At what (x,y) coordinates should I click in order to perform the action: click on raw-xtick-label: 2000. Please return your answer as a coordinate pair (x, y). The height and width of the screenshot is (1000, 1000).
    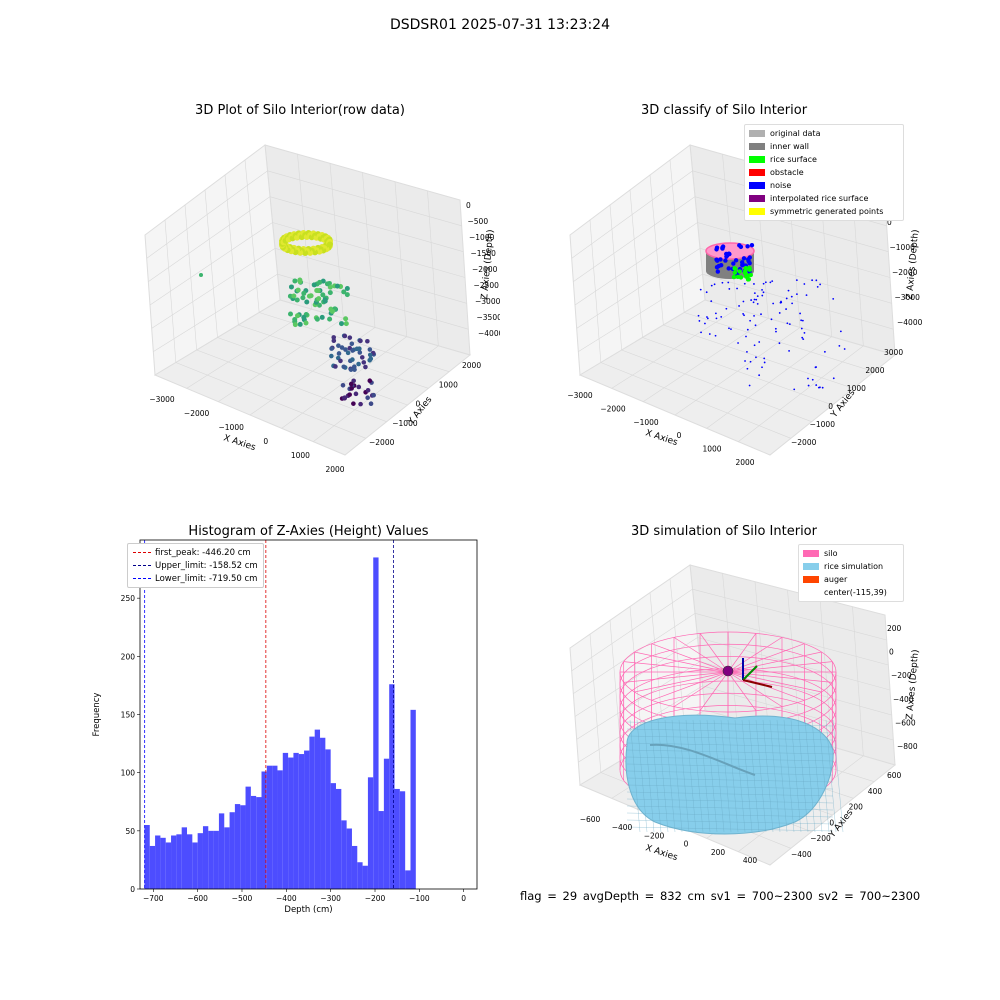
    Looking at the image, I should click on (334, 469).